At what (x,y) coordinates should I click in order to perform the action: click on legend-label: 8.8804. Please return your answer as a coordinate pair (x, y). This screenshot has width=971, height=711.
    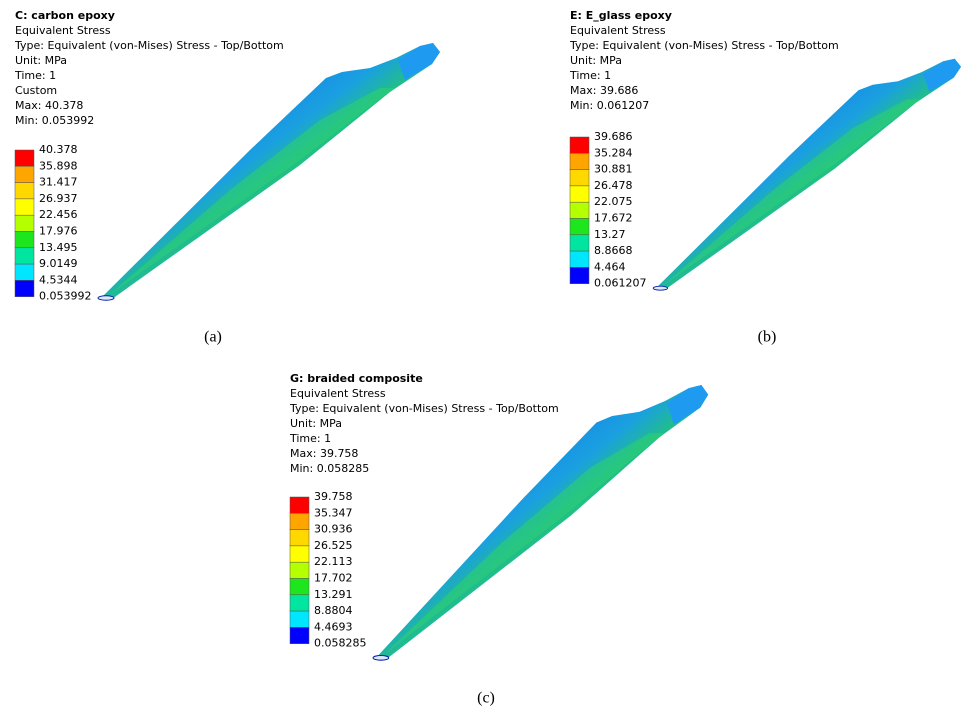
    Looking at the image, I should click on (333, 610).